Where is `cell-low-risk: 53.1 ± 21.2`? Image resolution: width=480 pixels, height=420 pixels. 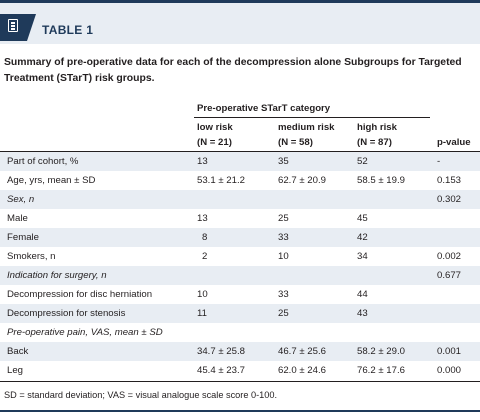
cell-low-risk: 53.1 ± 21.2 is located at coordinates (221, 180).